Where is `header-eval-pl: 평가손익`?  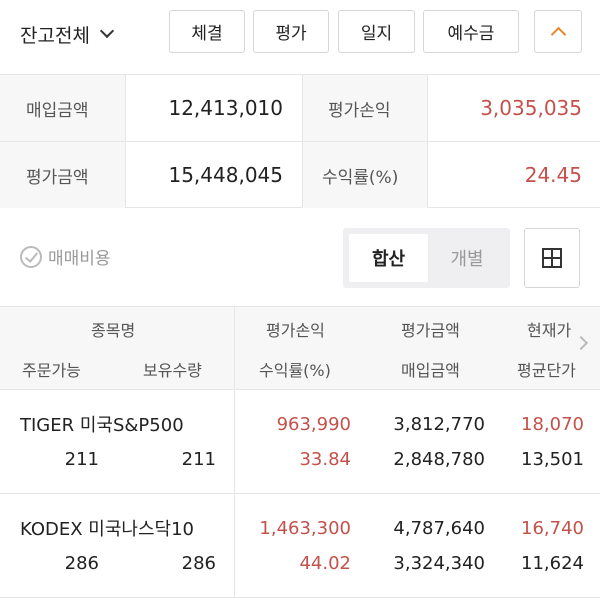
header-eval-pl: 평가손익 is located at coordinates (295, 330).